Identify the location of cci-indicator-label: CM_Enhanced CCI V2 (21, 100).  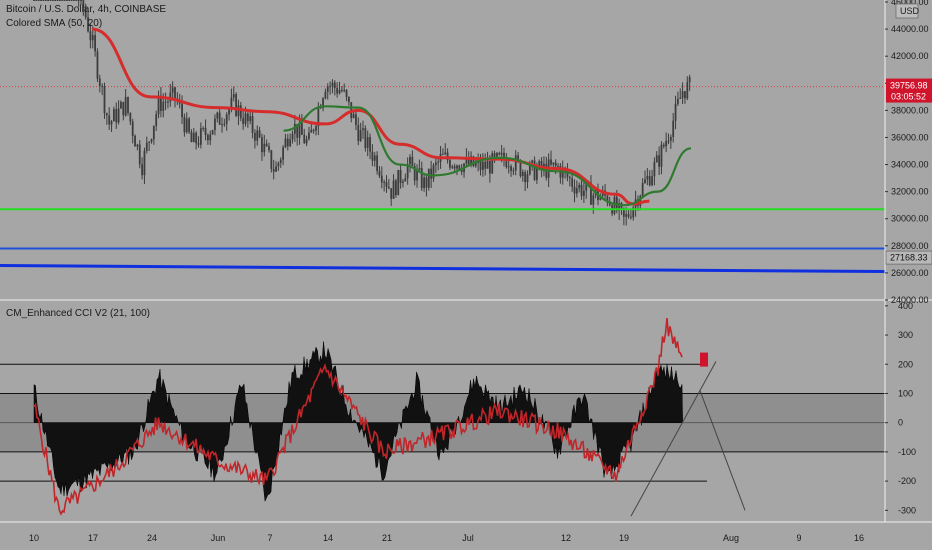
(78, 313).